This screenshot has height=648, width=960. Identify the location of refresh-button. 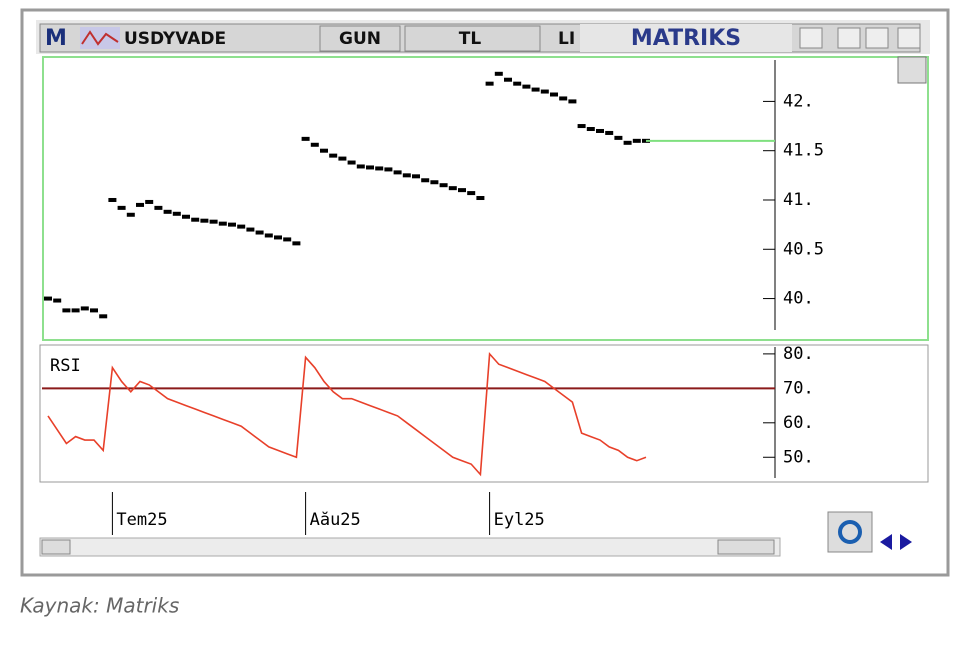
(850, 532).